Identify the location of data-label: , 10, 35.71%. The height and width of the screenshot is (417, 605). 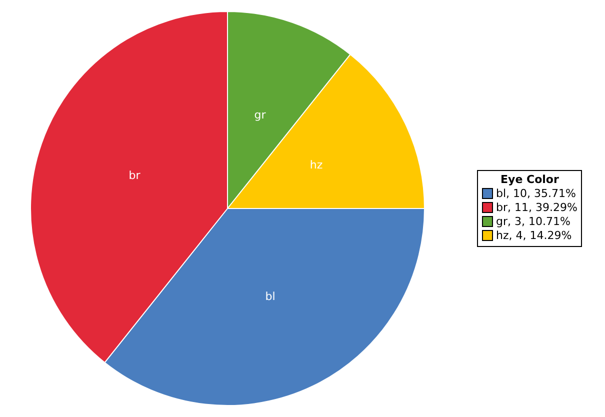
(541, 193).